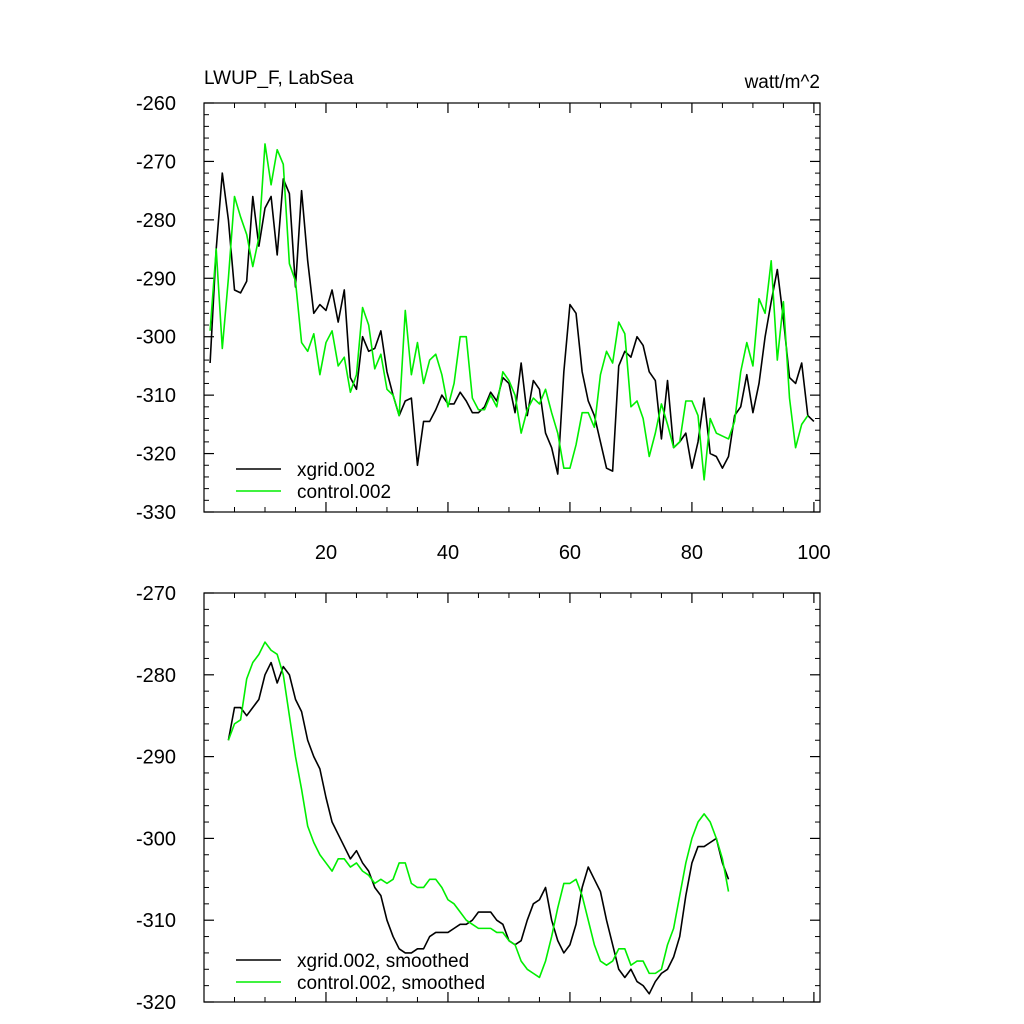  What do you see at coordinates (570, 553) in the screenshot?
I see `x-tick-label: 60` at bounding box center [570, 553].